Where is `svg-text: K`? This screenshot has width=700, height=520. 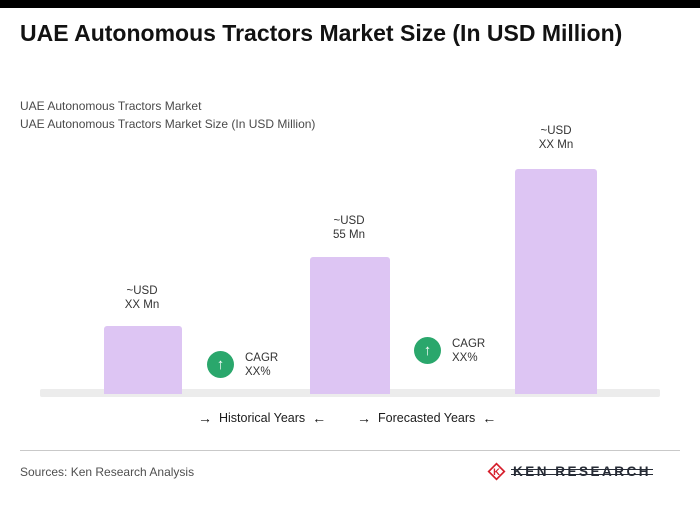 svg-text: K is located at coordinates (496, 472).